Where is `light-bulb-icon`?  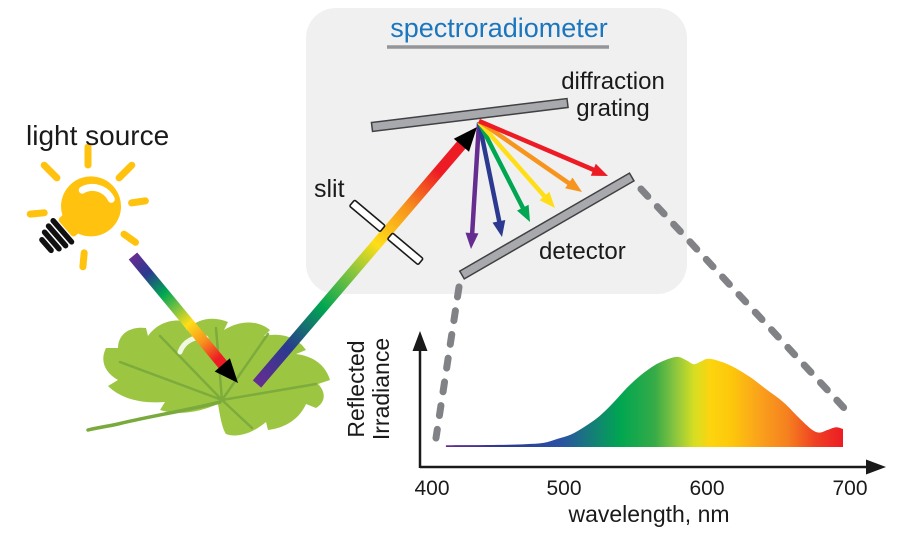
light-bulb-icon is located at coordinates (80, 215).